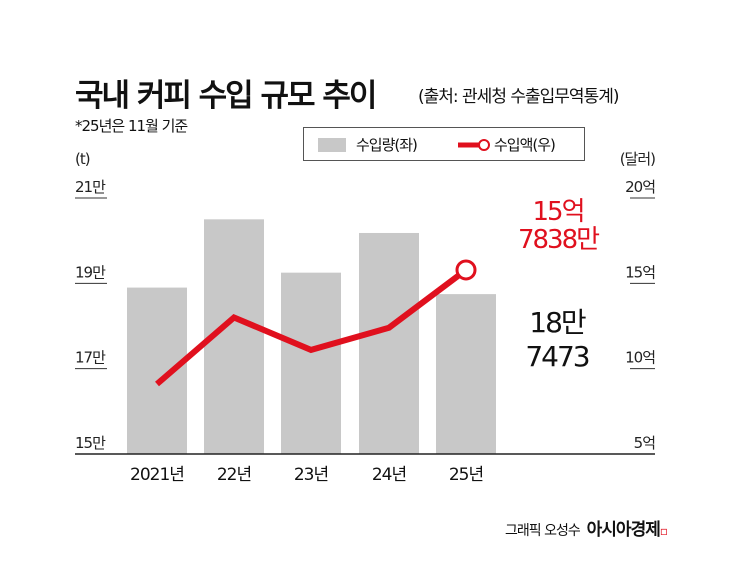  I want to click on legend: 수입량(좌) 수입액(우), so click(444, 144).